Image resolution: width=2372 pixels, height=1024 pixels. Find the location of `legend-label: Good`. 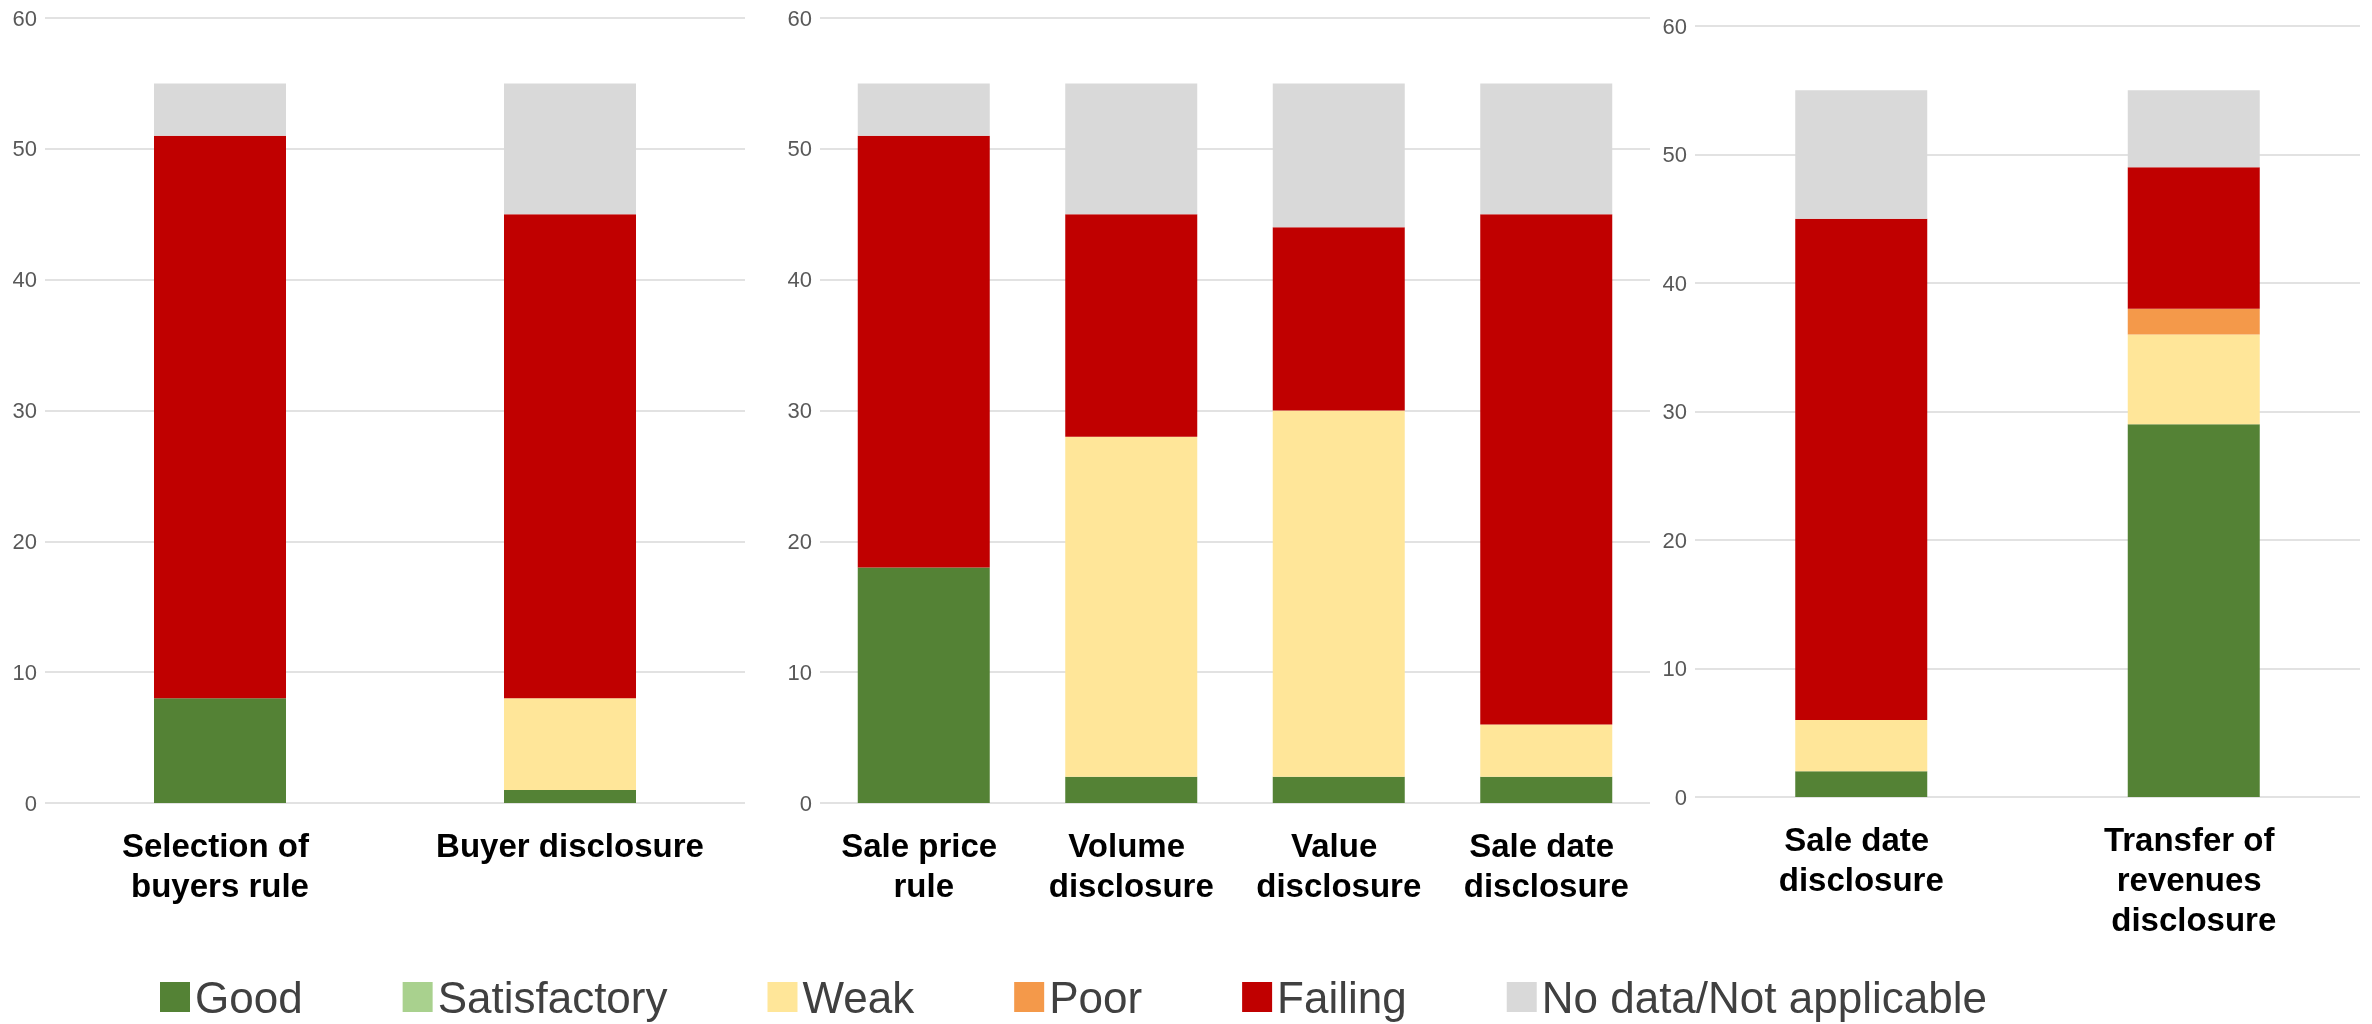

legend-label: Good is located at coordinates (249, 997).